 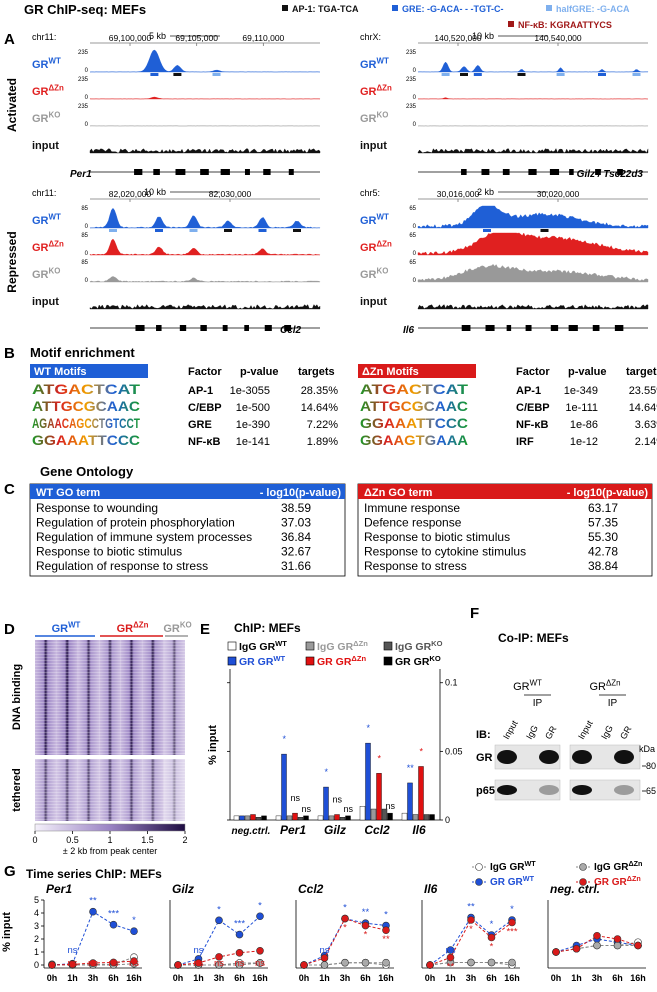 I want to click on group-label: GRΔZn, so click(x=604, y=686).